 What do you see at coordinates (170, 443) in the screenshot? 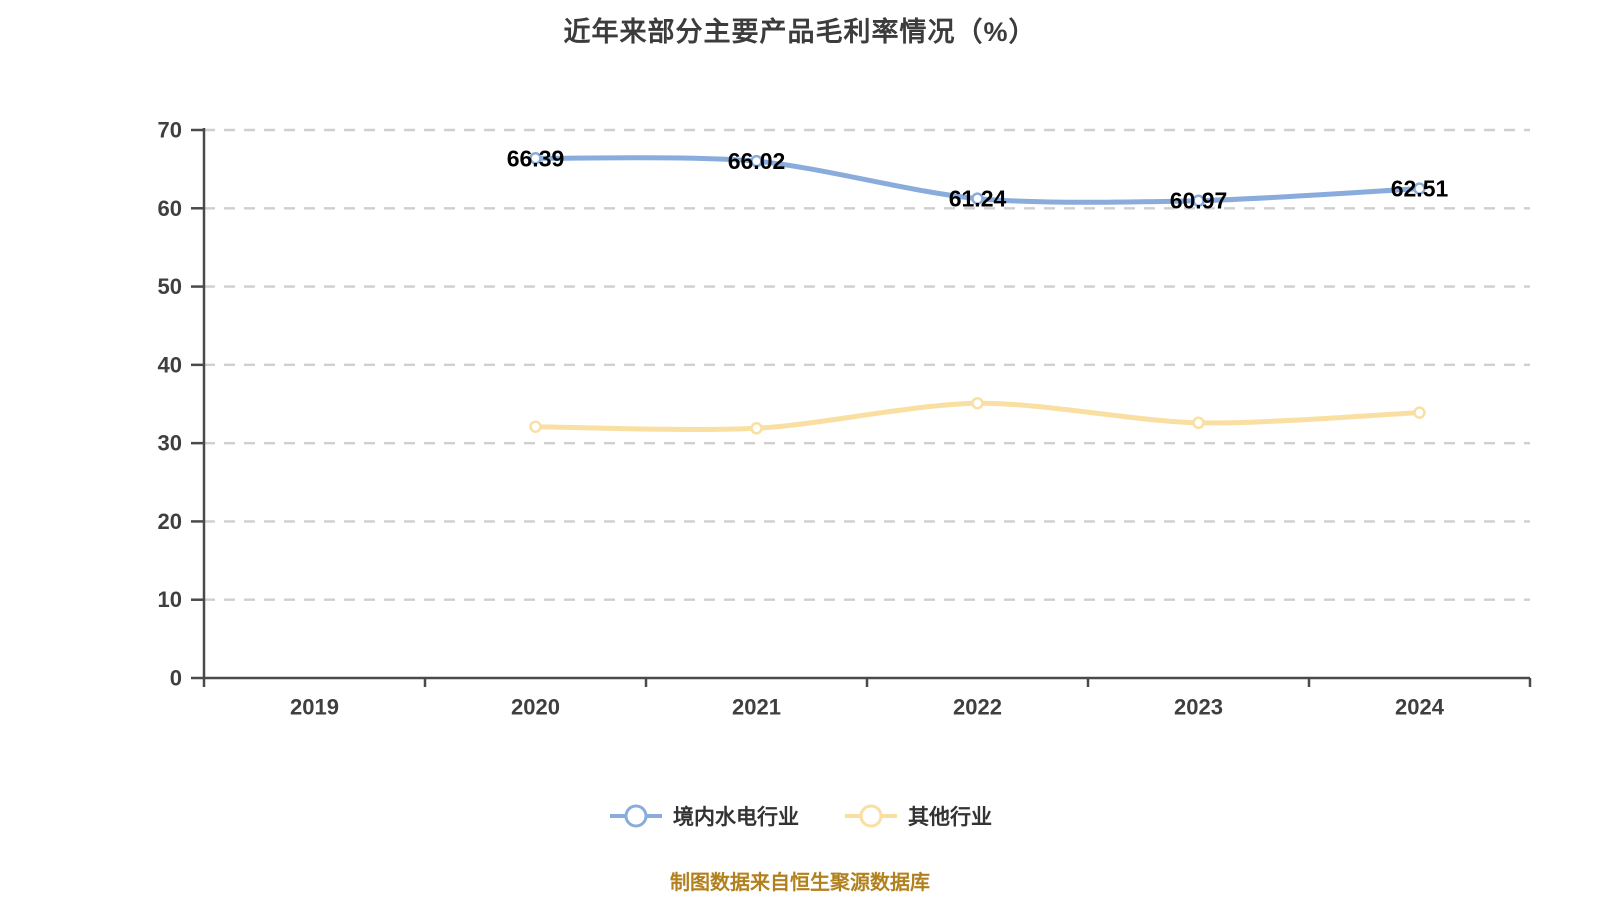
I see `y-axis-label: 30` at bounding box center [170, 443].